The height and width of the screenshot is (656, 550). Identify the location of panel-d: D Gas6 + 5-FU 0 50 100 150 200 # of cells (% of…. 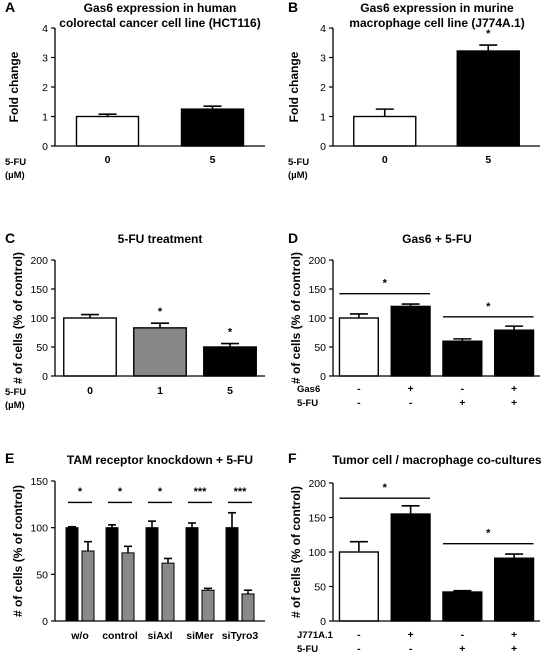
(414, 319).